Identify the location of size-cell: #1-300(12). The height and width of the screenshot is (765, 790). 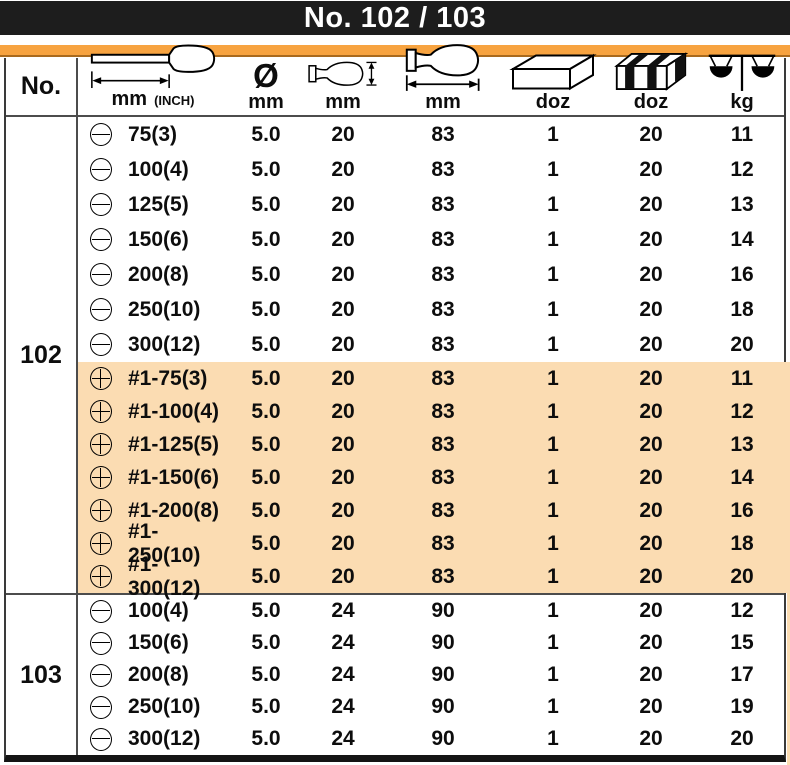
(153, 577).